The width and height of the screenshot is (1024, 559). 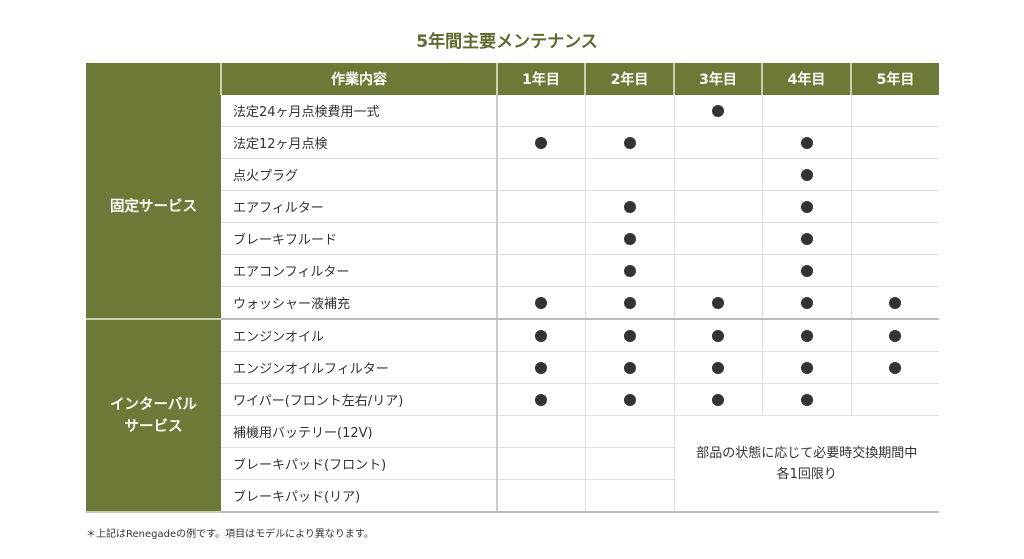 I want to click on table-row: エアフィルター, so click(x=512, y=206).